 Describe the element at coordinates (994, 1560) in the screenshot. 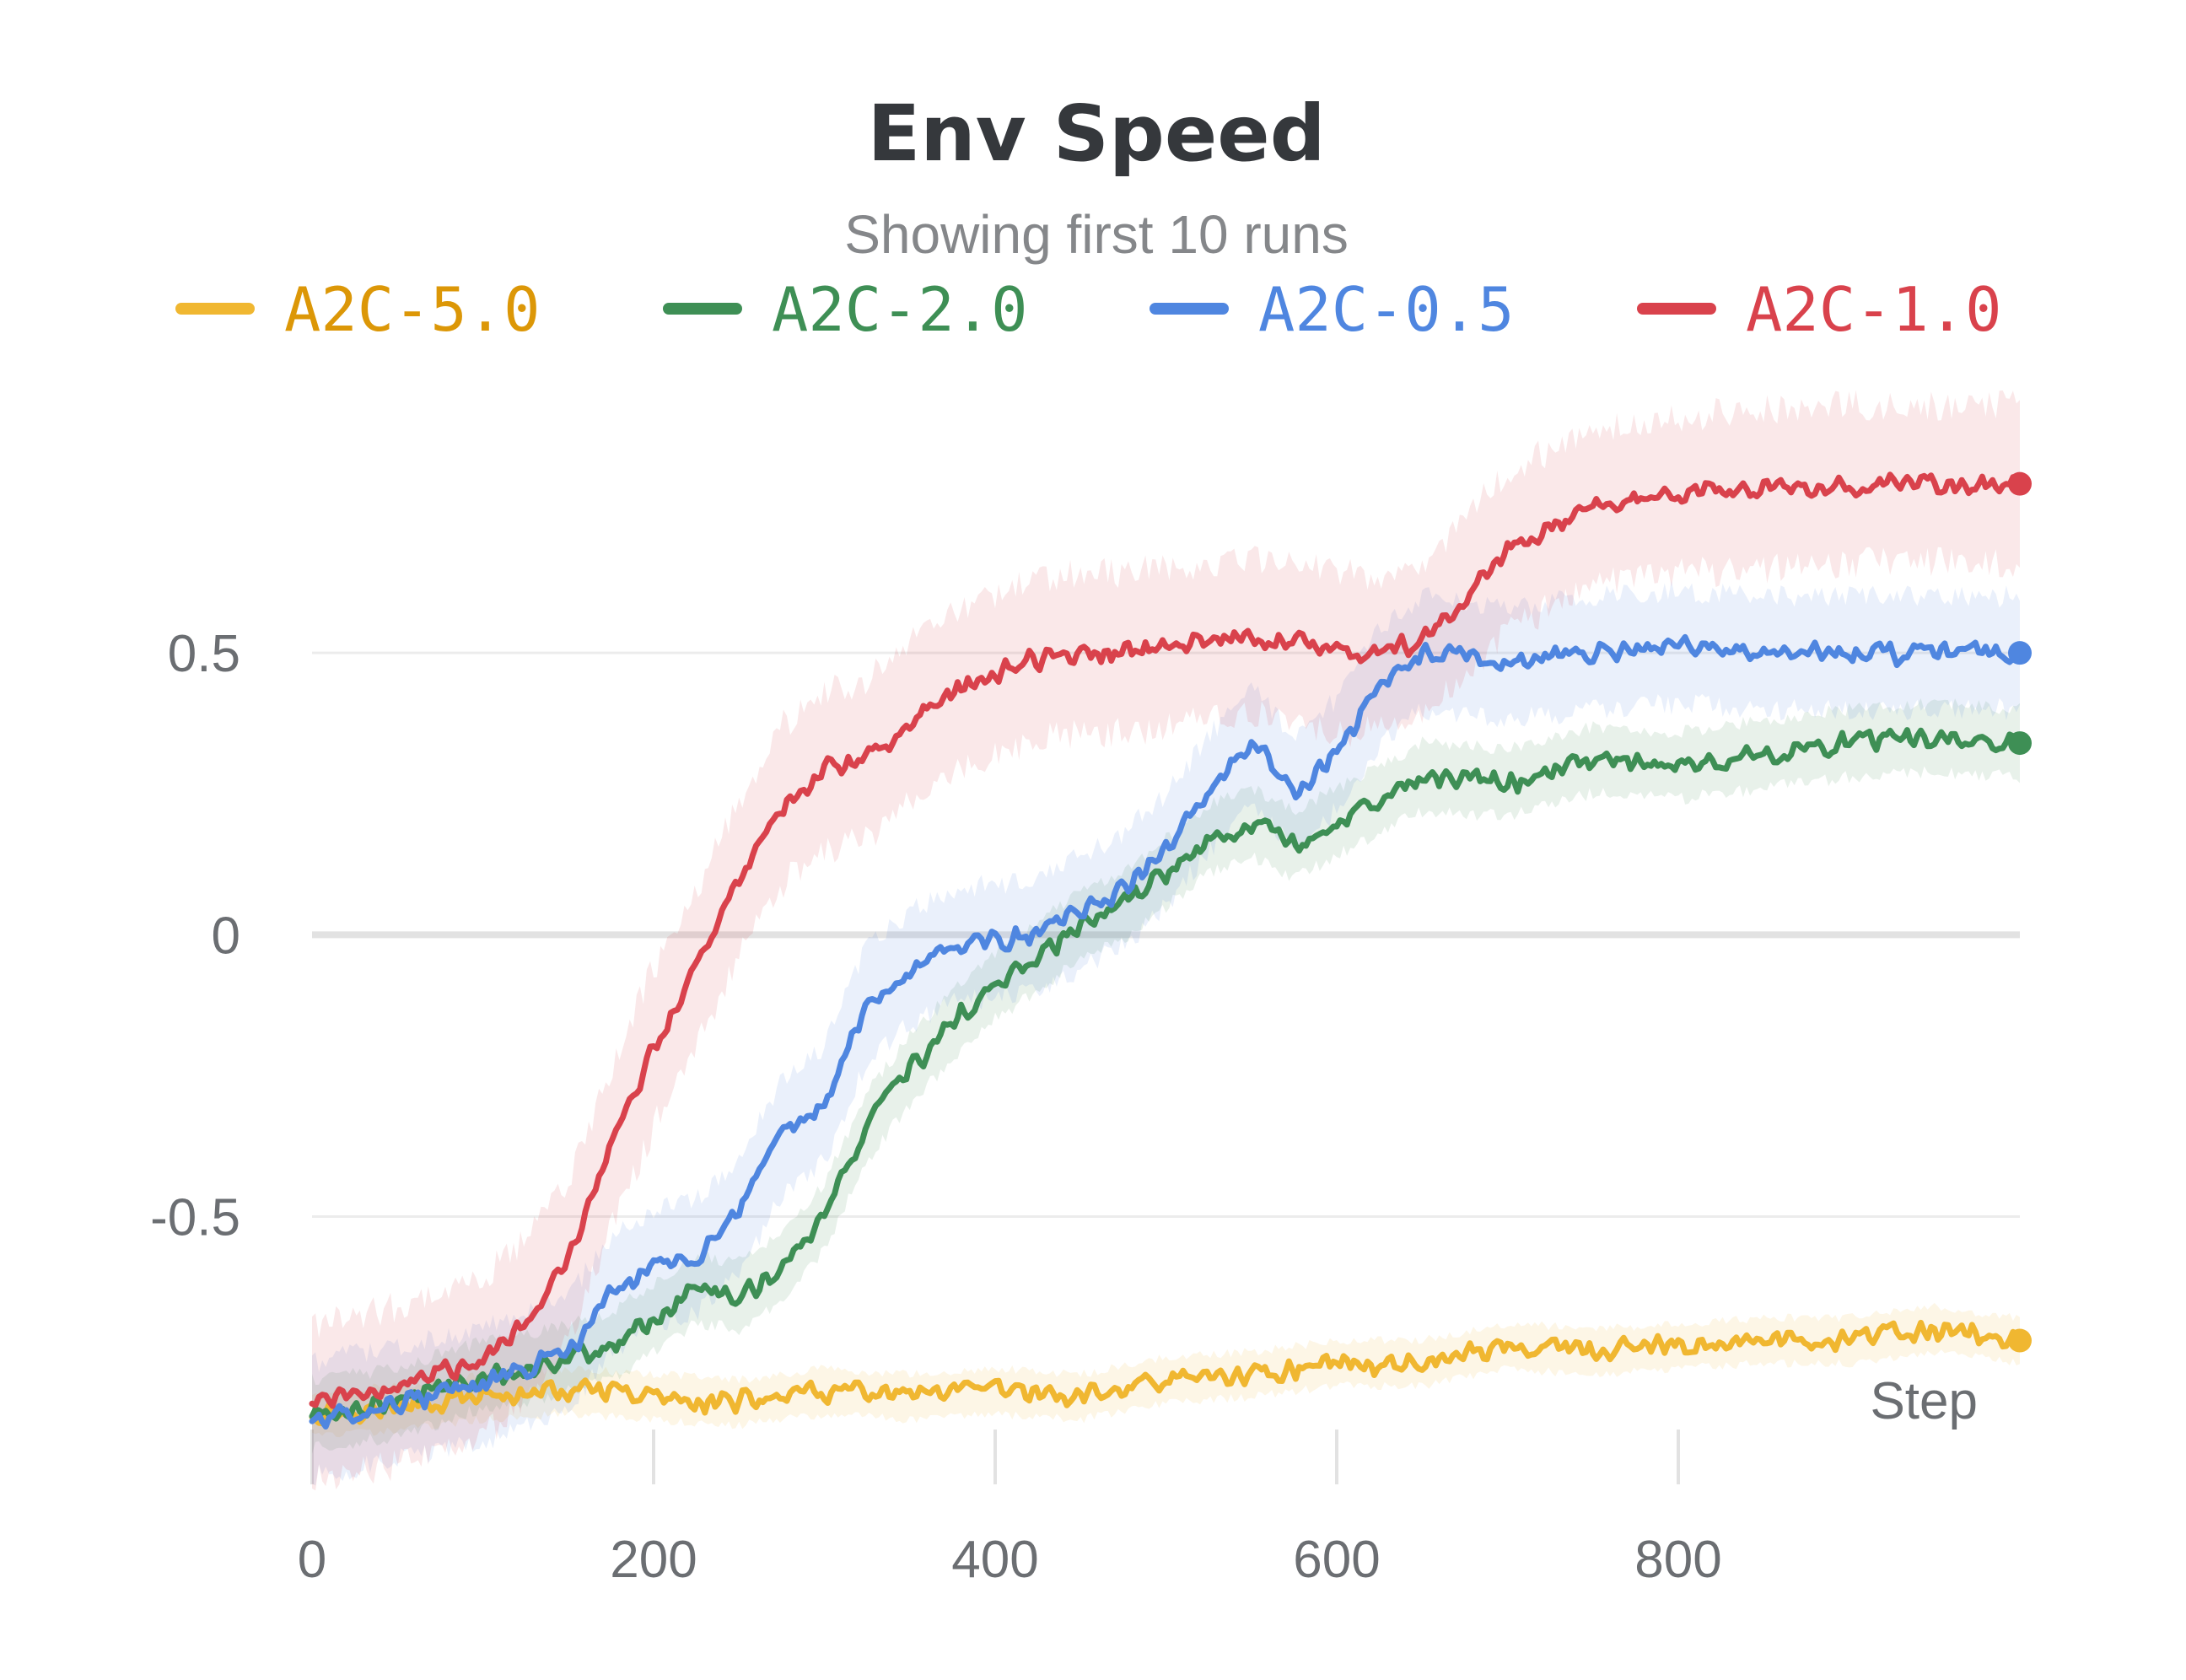

I see `x-tick-label: 400` at that location.